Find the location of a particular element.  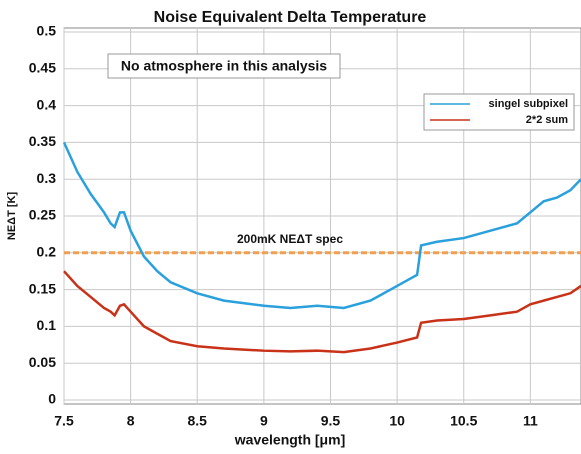

y-tick-label: 0.25 is located at coordinates (42, 215).